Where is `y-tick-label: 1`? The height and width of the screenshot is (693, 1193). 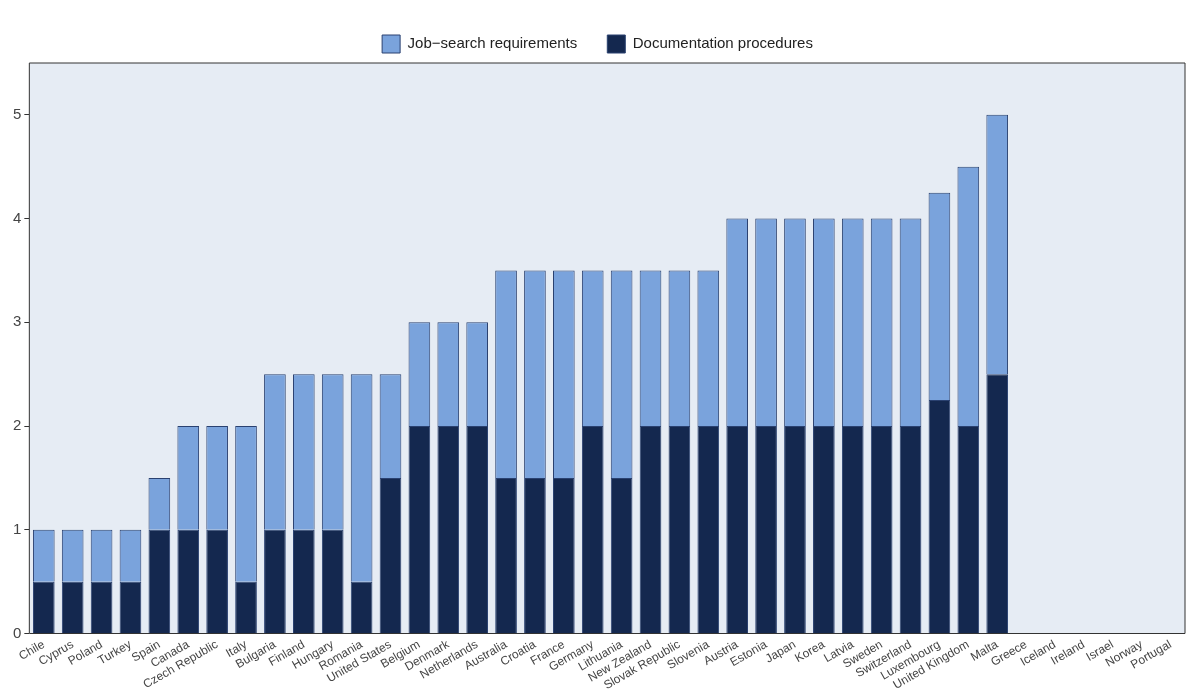 y-tick-label: 1 is located at coordinates (17, 528).